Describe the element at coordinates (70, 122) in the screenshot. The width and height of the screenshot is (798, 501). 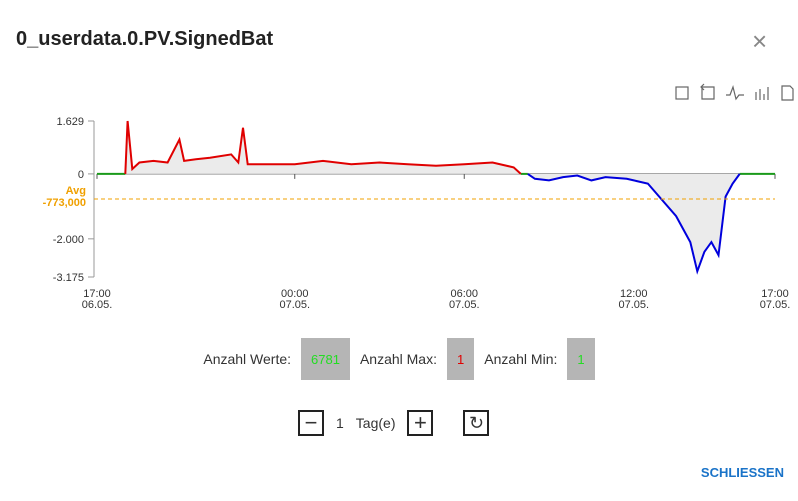
I see `y-tick-label: 1.629` at that location.